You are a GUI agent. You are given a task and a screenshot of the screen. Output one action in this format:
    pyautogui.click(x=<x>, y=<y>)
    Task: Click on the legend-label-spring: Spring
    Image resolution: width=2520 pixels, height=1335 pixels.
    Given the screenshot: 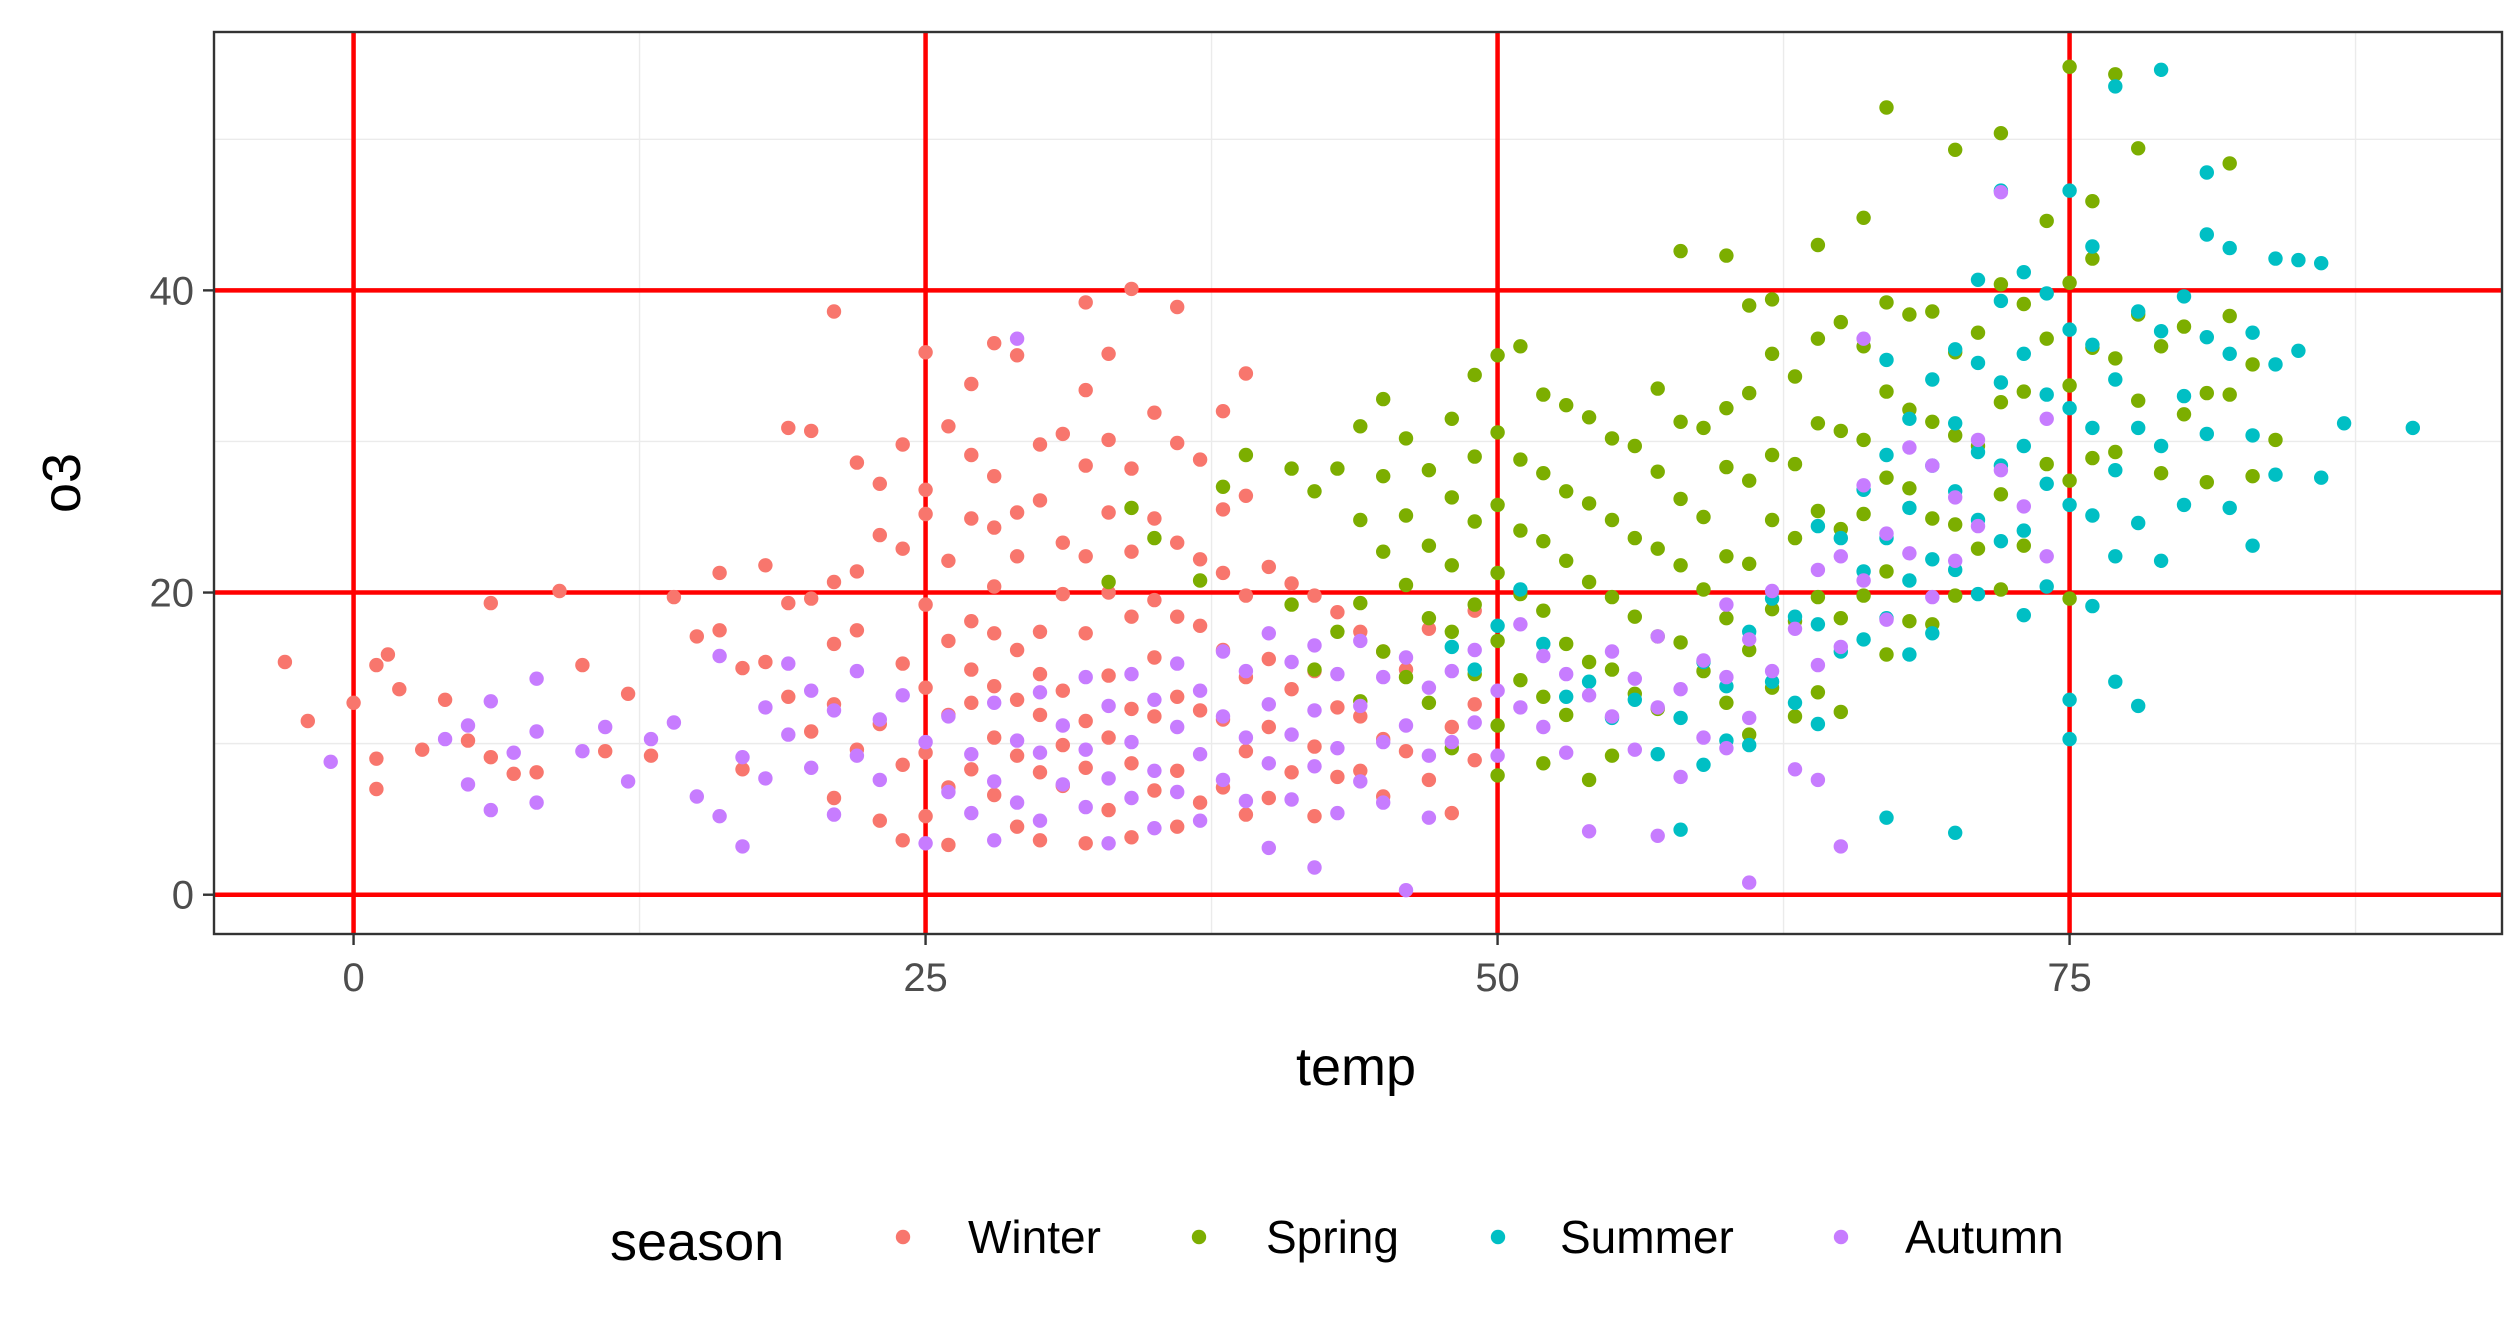 What is the action you would take?
    pyautogui.click(x=1332, y=1237)
    